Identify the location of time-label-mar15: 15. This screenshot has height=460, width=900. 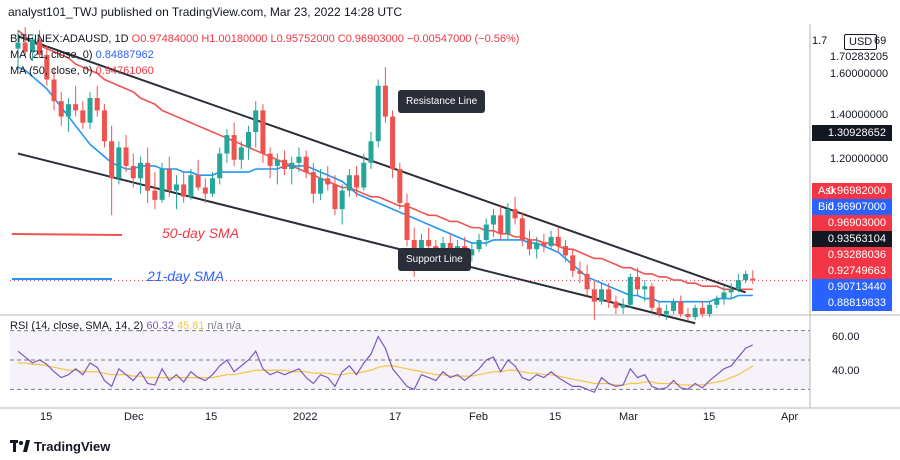
(709, 417).